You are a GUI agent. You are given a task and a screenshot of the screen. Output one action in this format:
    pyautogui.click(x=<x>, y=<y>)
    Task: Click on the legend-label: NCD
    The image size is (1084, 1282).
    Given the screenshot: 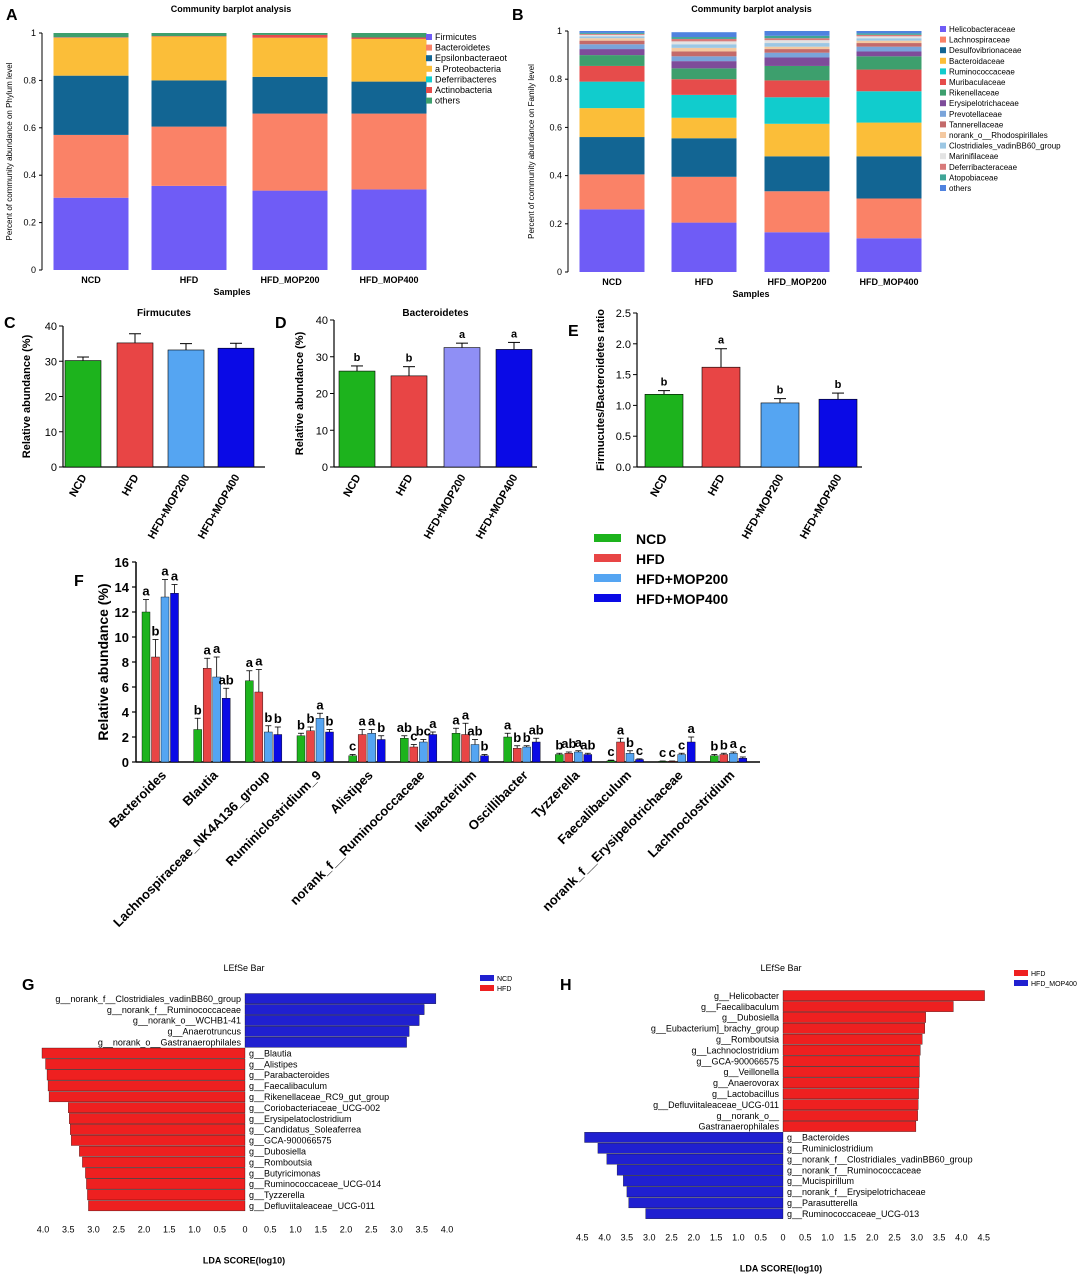 What is the action you would take?
    pyautogui.click(x=504, y=979)
    